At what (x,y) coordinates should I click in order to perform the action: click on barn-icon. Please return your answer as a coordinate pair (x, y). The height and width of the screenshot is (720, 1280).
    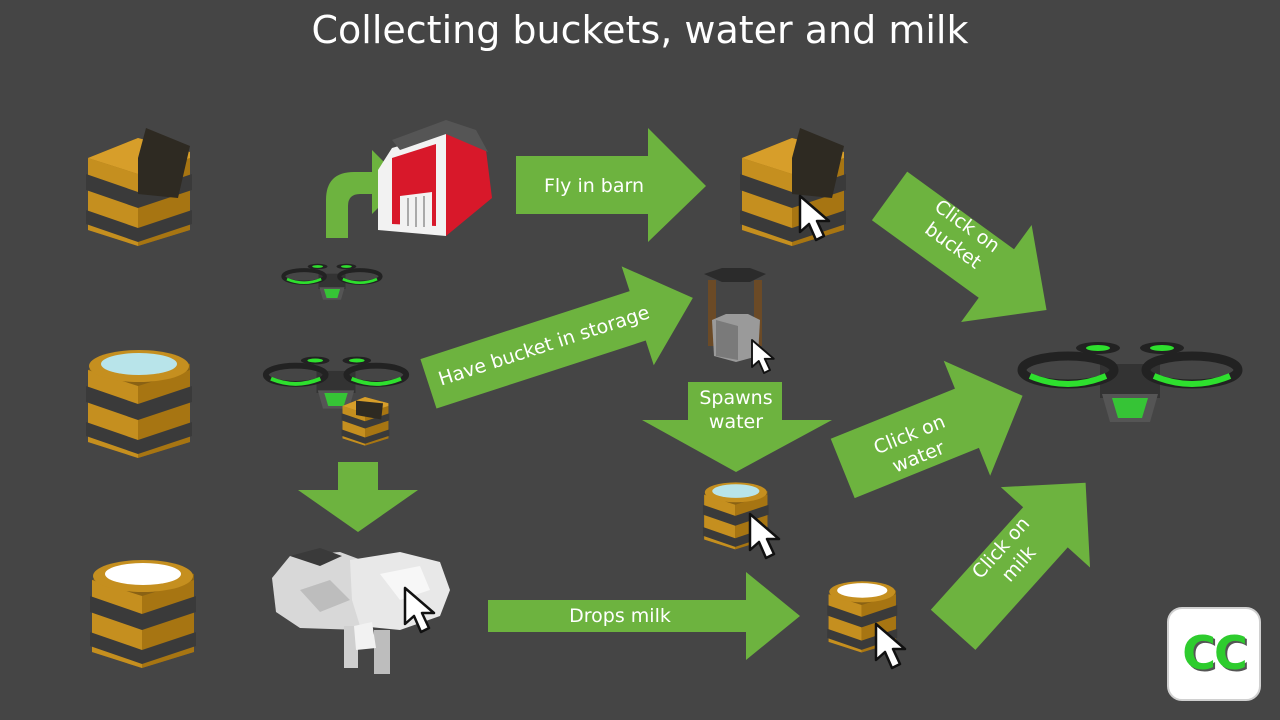
    Looking at the image, I should click on (435, 178).